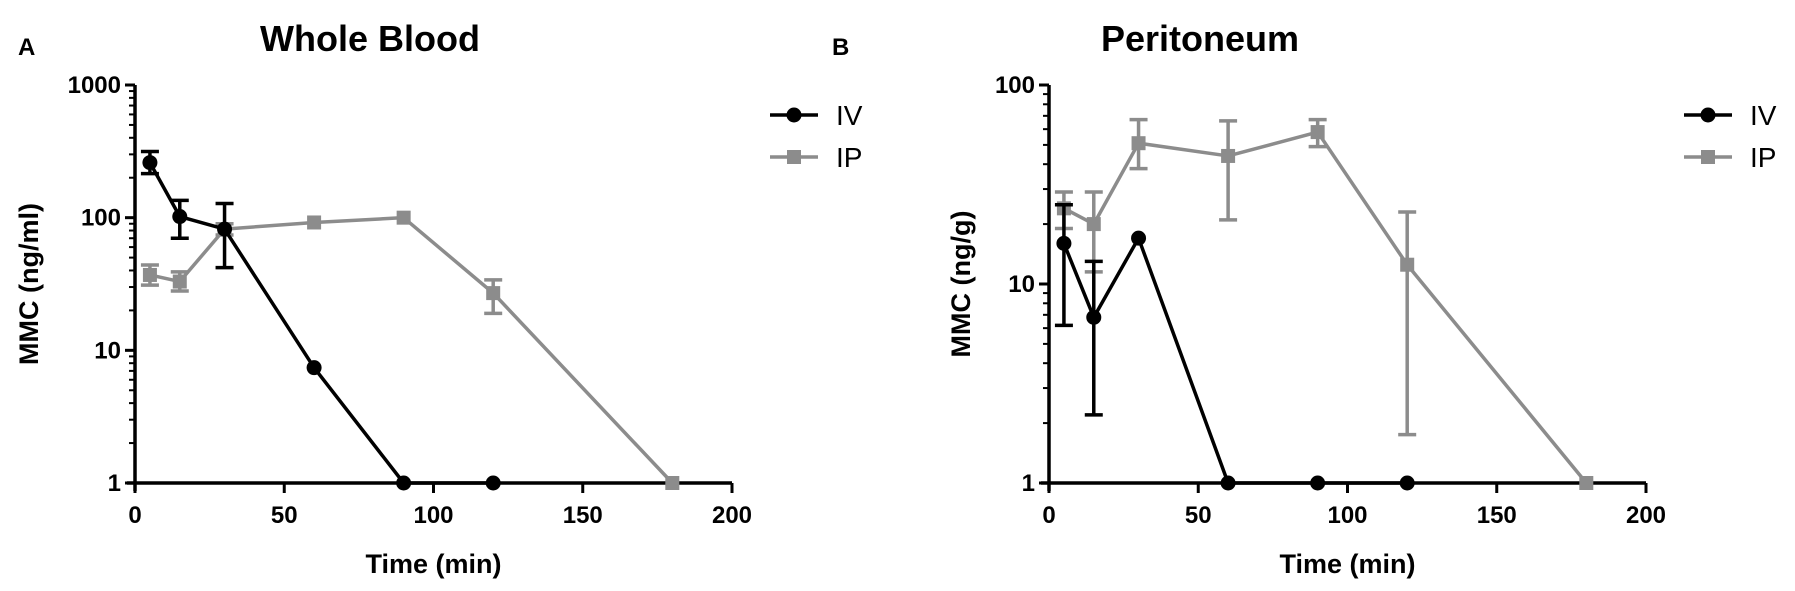 This screenshot has height=591, width=1795. Describe the element at coordinates (841, 47) in the screenshot. I see `panel-letter-b: B` at that location.